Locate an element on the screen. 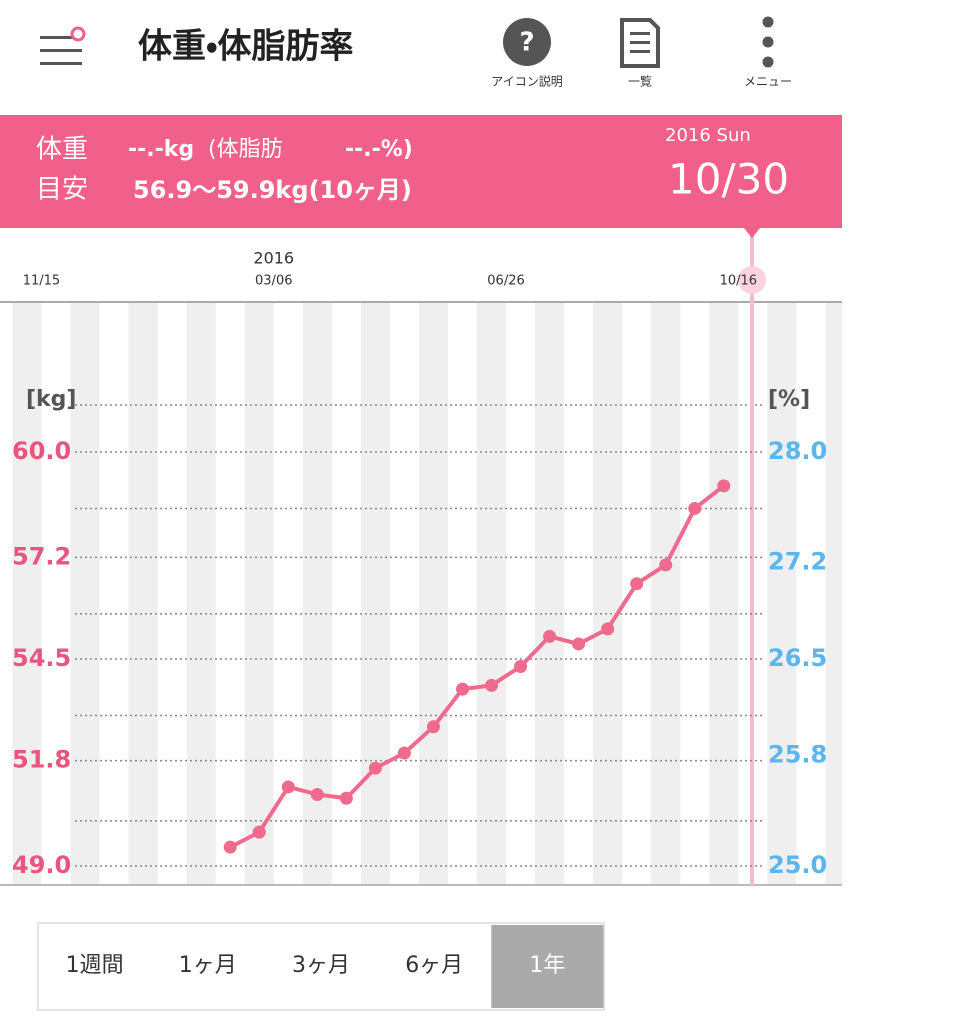 This screenshot has width=957, height=1024. summary-banner is located at coordinates (421, 171).